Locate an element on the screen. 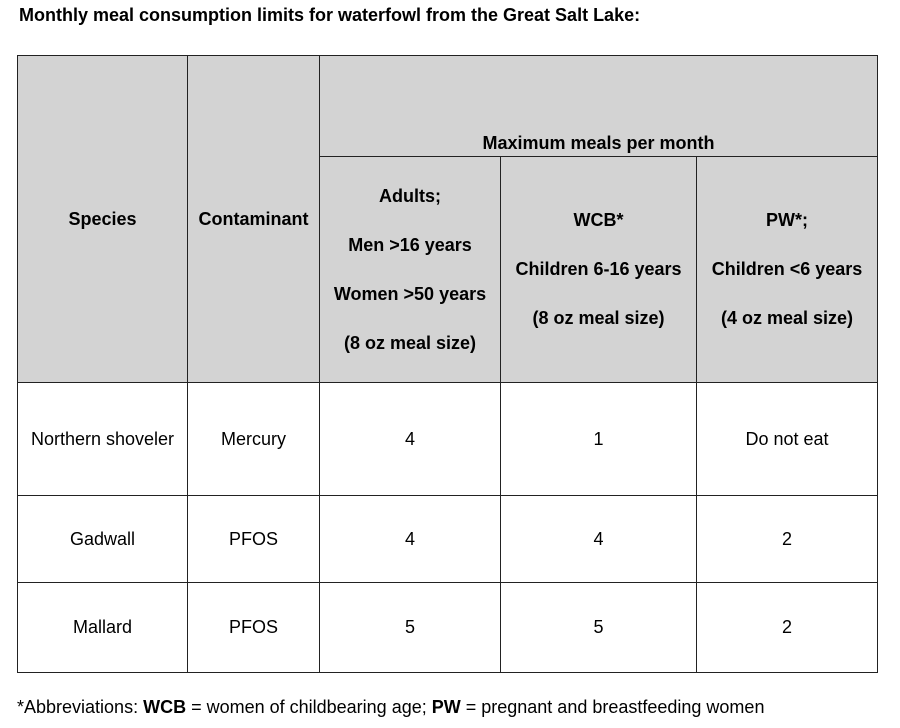 The image size is (900, 728). footnote-wcb-abbr: WCB is located at coordinates (165, 707).